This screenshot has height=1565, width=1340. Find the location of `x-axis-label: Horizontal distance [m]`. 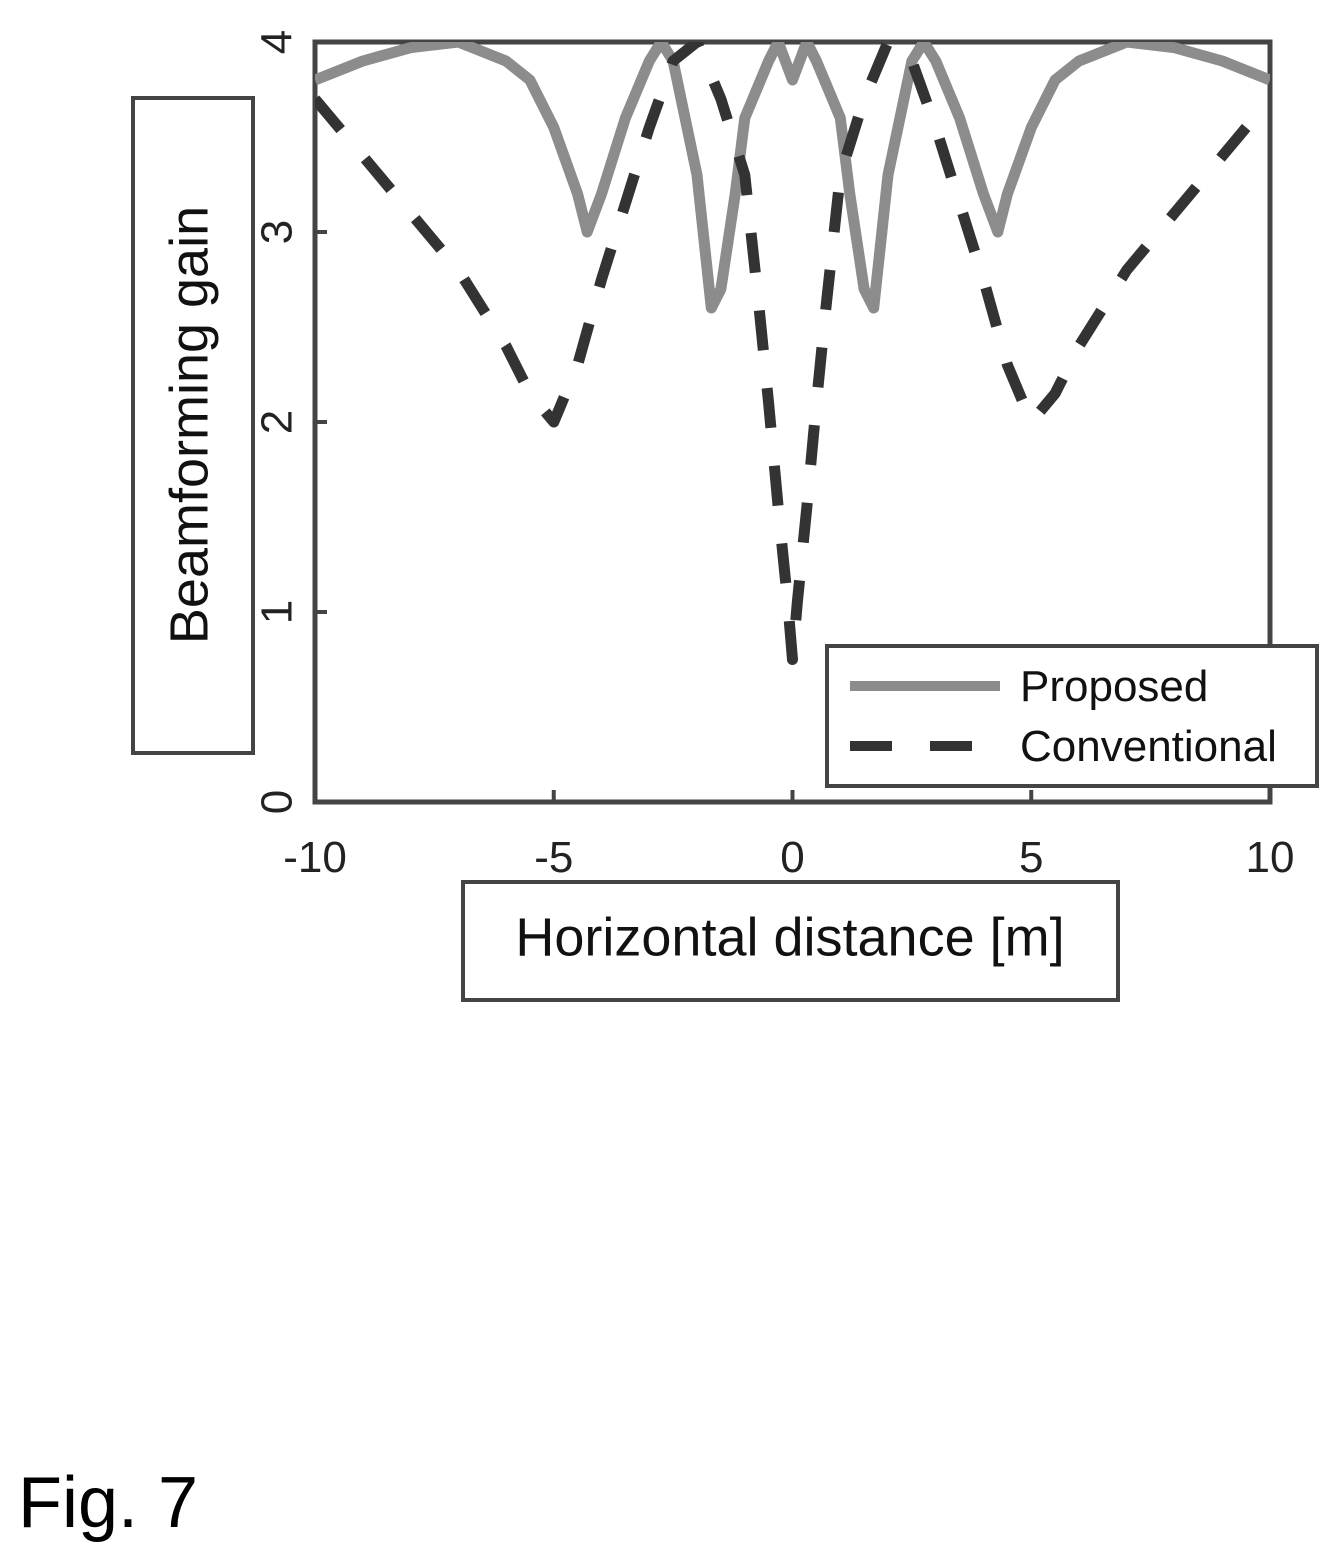

x-axis-label: Horizontal distance [m] is located at coordinates (789, 937).